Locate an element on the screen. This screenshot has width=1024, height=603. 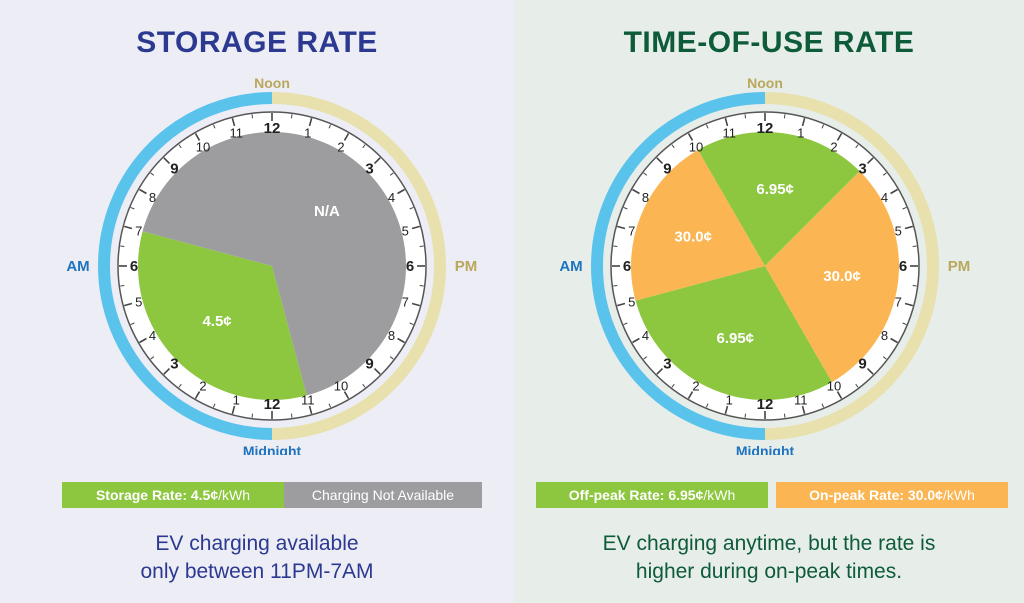
off-peak-legend: Off-peak Rate: 6.95¢/kWh is located at coordinates (652, 495).